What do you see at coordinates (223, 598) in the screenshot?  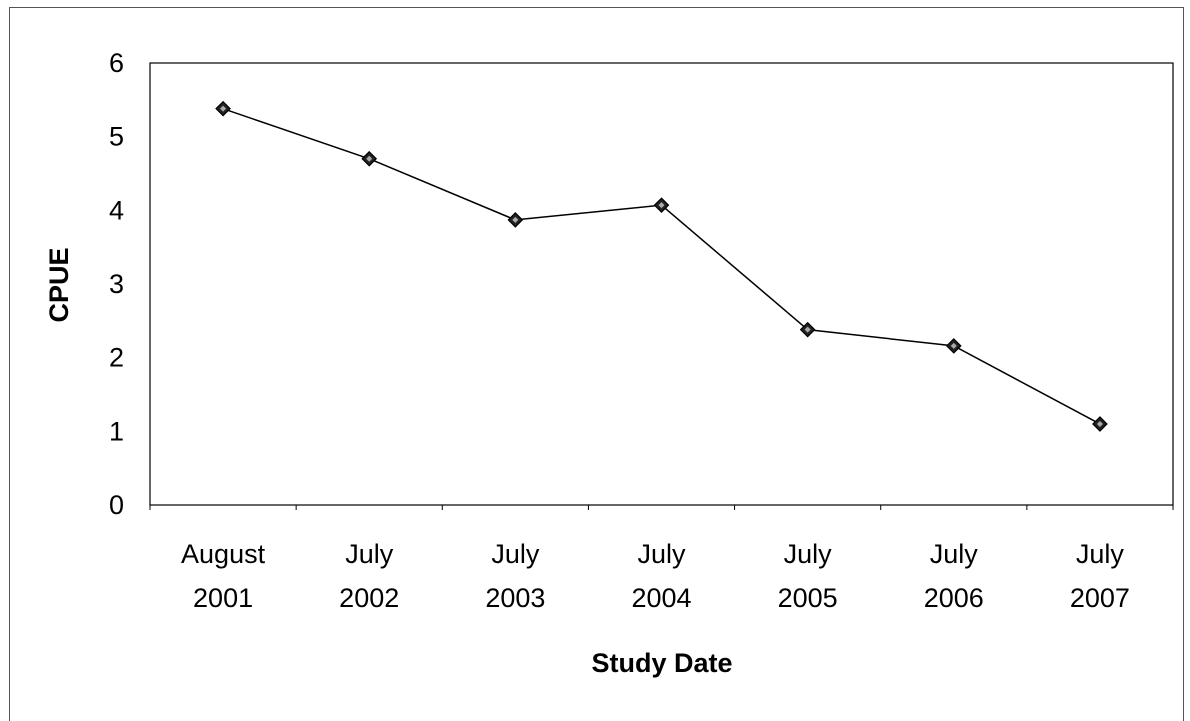 I see `x-tick-label: 2001` at bounding box center [223, 598].